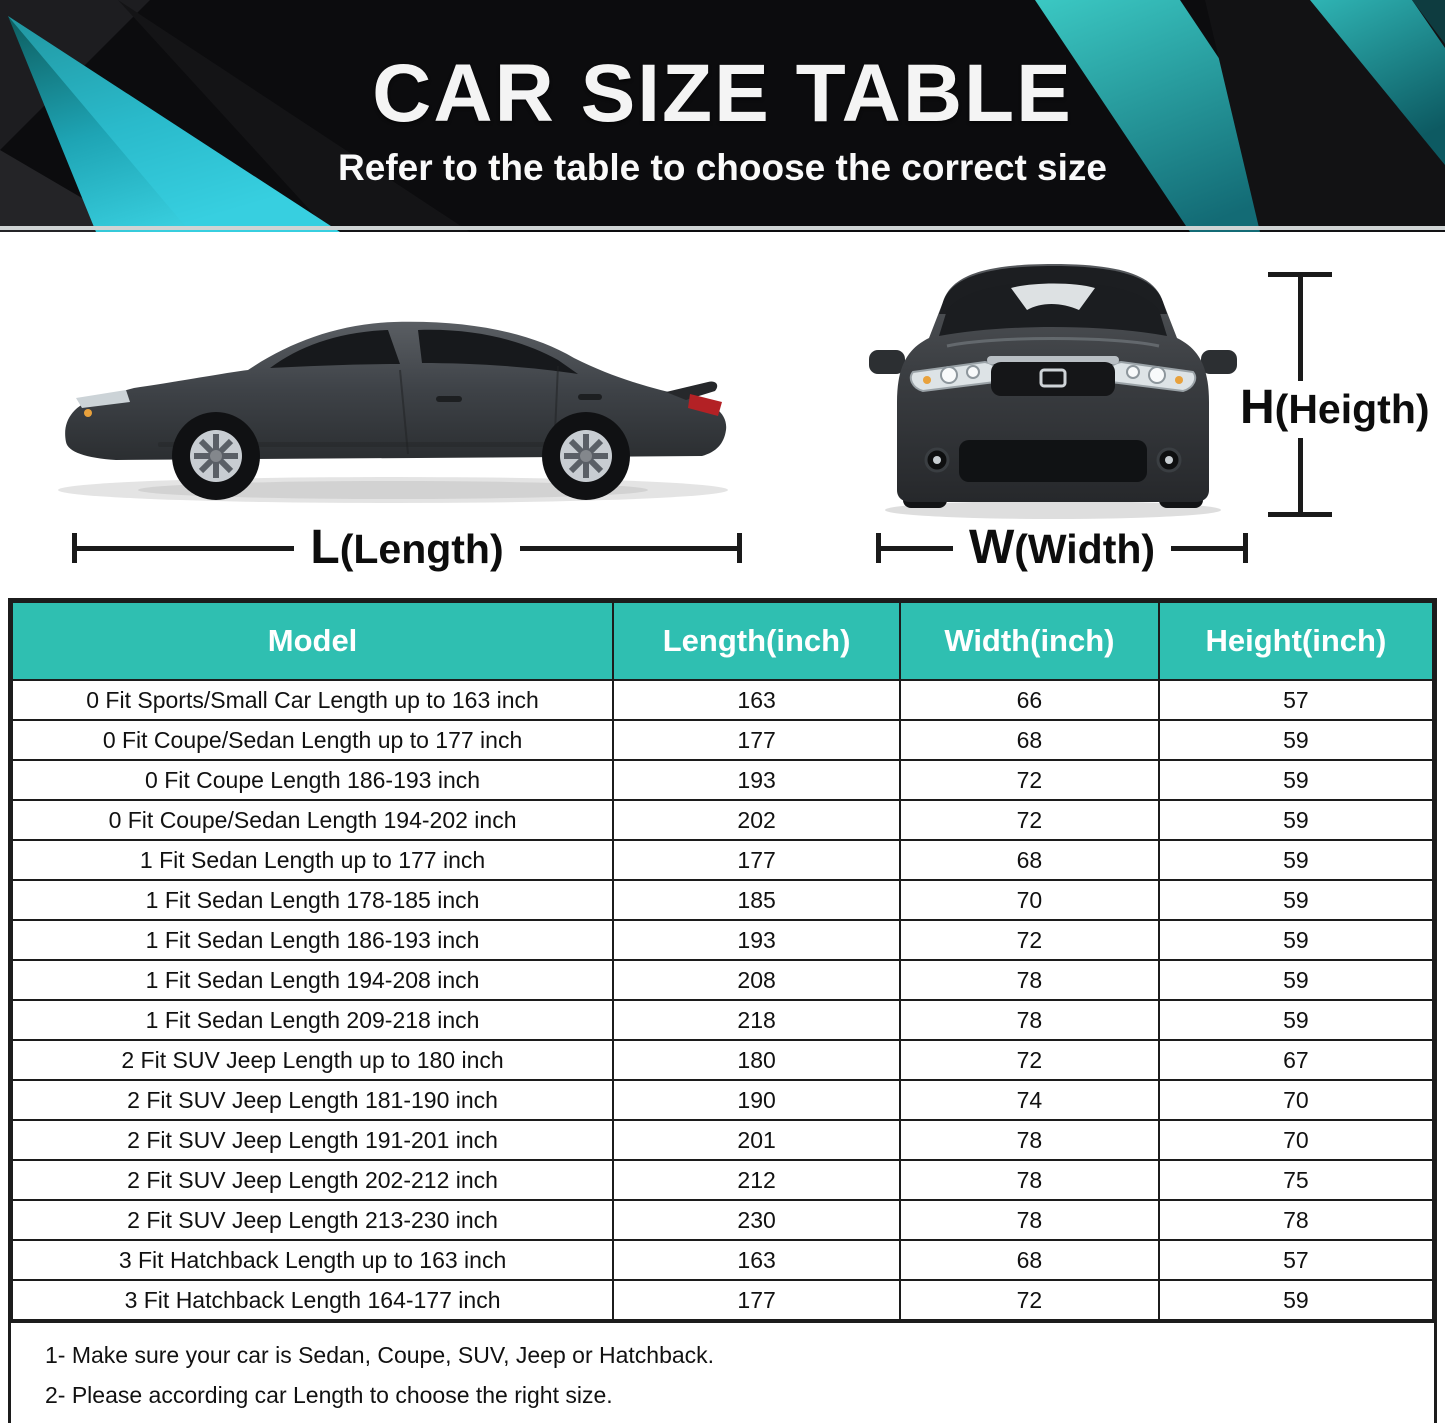 The height and width of the screenshot is (1423, 1445). Describe the element at coordinates (1296, 1180) in the screenshot. I see `height-cell: 75` at that location.